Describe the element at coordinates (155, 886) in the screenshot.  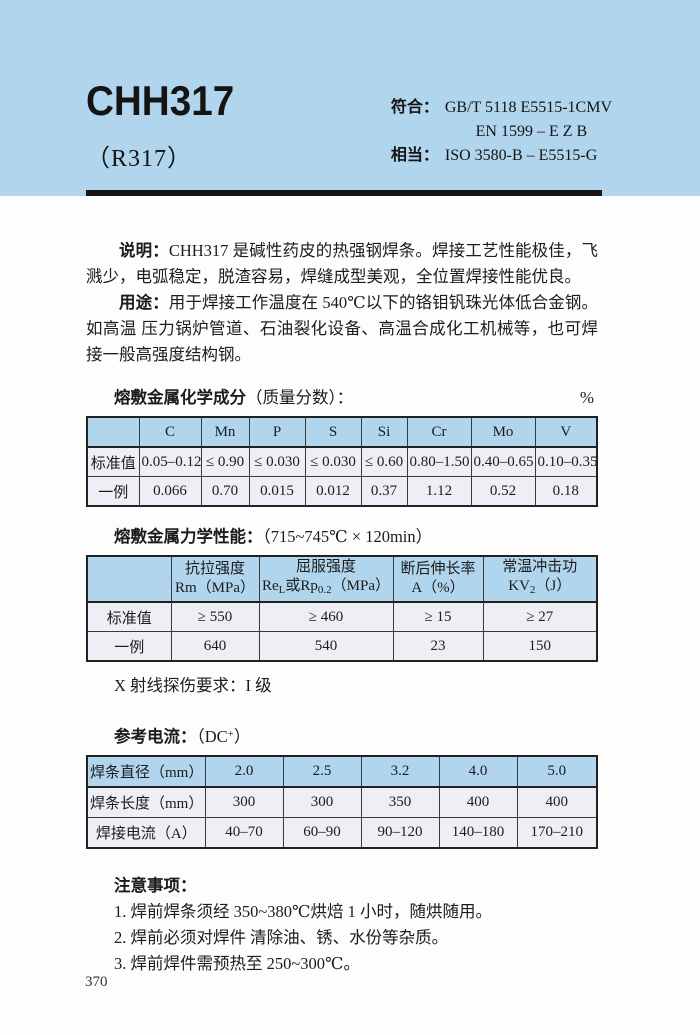
I see `notes-title: 注意事项：` at that location.